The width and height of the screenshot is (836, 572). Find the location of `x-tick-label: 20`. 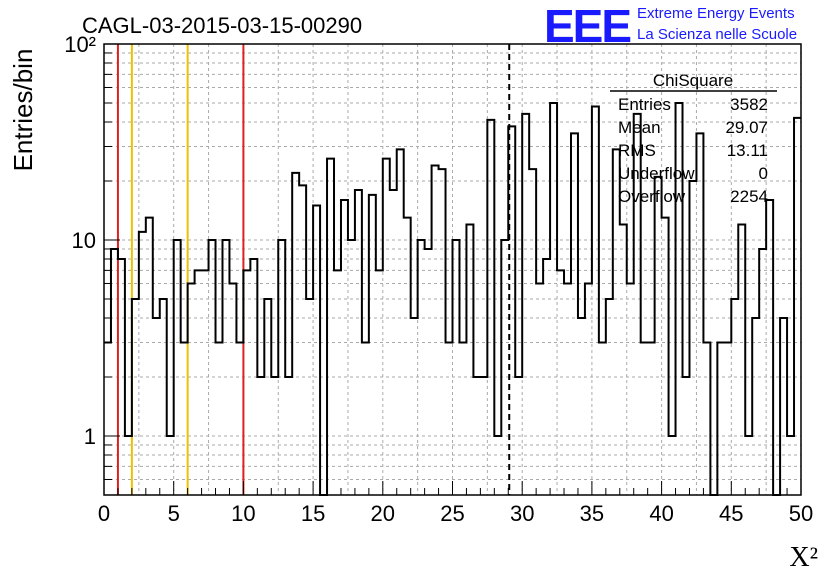

x-tick-label: 20 is located at coordinates (383, 513).